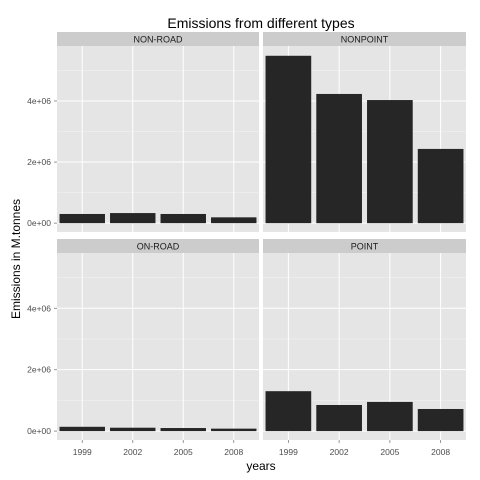 This screenshot has height=480, width=480. Describe the element at coordinates (183, 430) in the screenshot. I see `bar-on-road-2005` at that location.